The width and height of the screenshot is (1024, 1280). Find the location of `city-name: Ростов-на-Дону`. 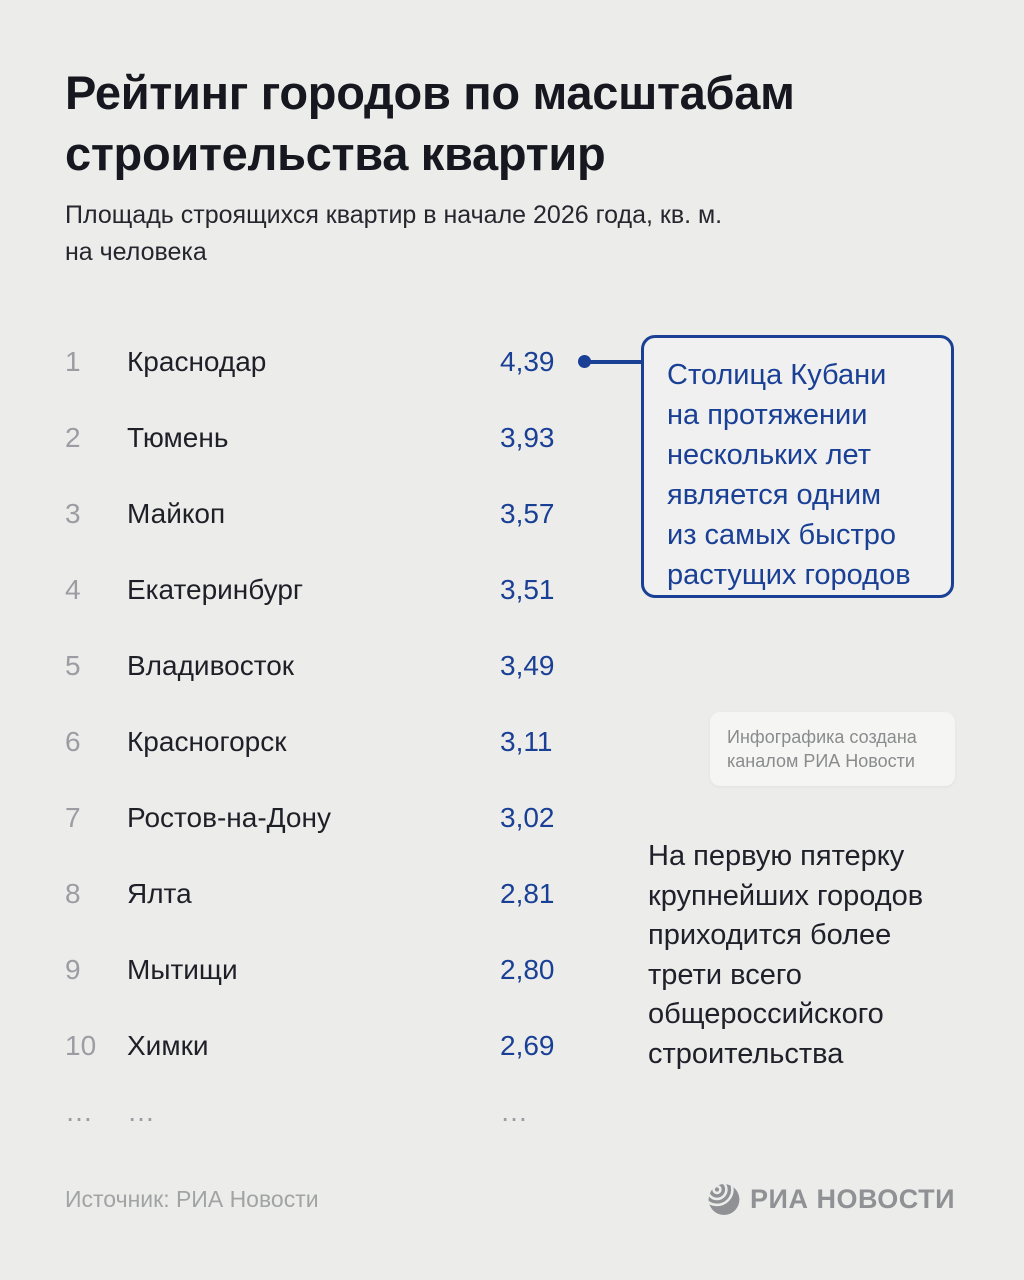

city-name: Ростов-на-Дону is located at coordinates (229, 817).